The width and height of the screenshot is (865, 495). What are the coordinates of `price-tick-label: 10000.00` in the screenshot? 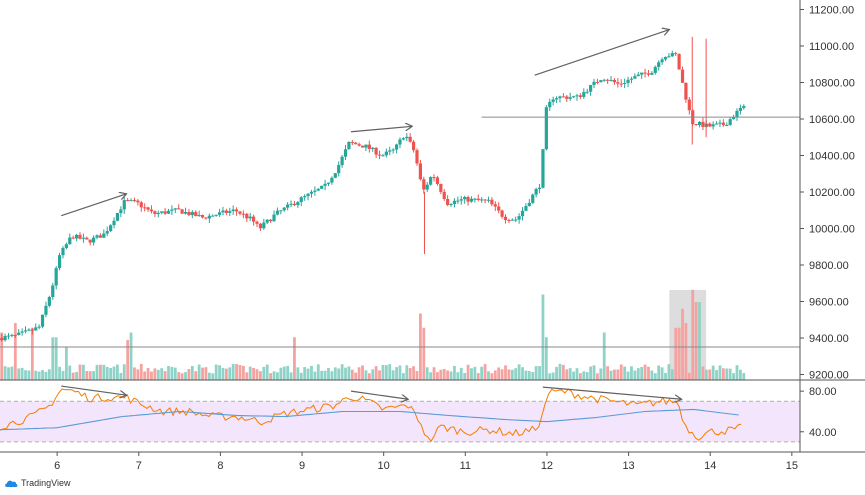 It's located at (832, 230).